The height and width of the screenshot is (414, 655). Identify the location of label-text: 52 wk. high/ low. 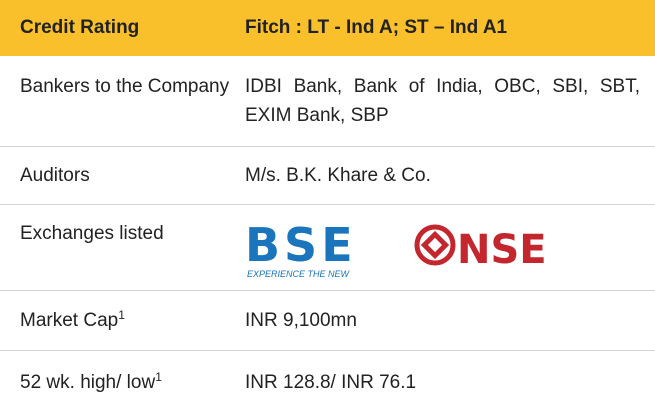
(88, 382).